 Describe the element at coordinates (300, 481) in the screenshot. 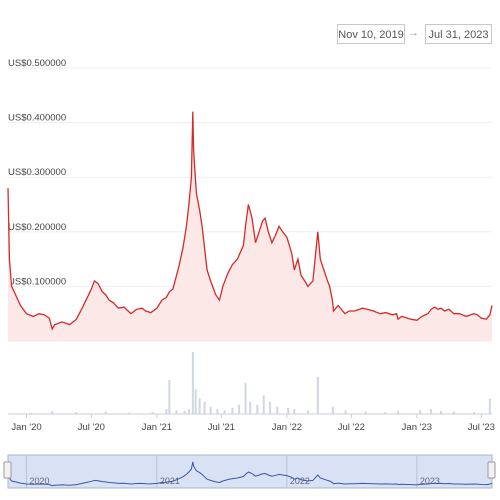

I see `navigator-tick-label: 2022` at that location.